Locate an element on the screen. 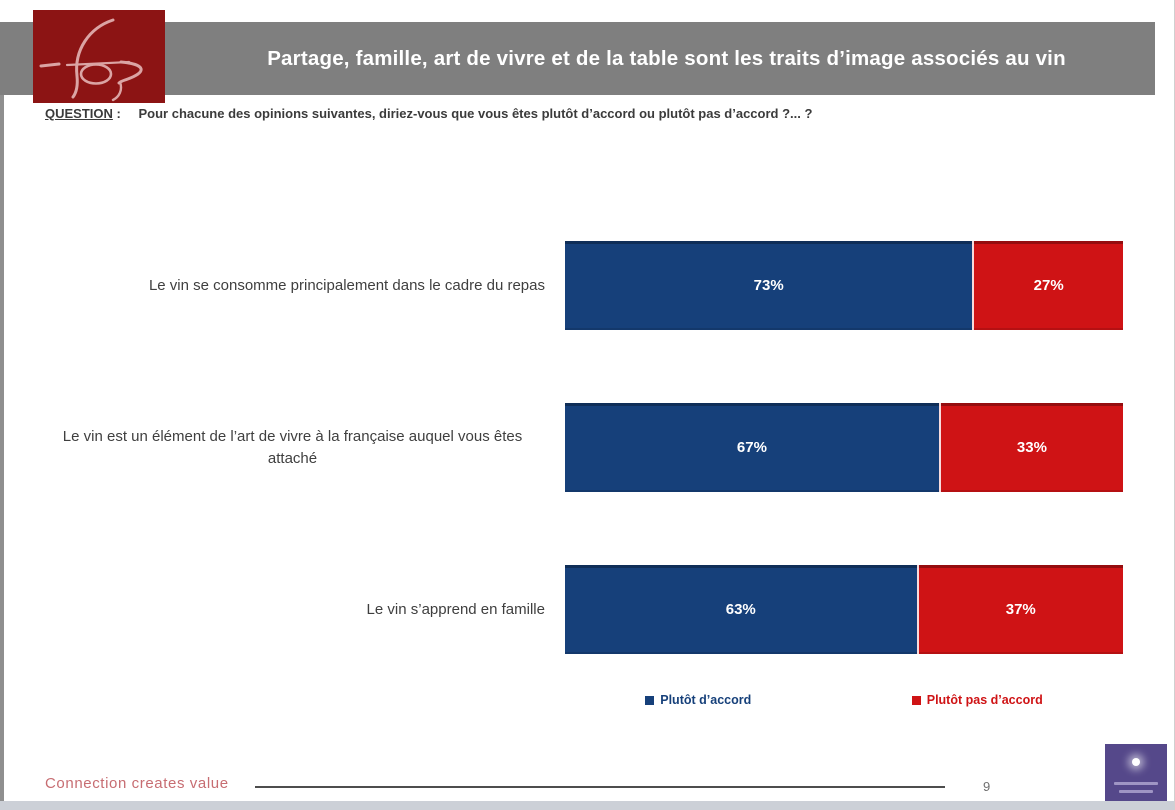 The image size is (1175, 810). legend-swatch-agree-icon is located at coordinates (650, 700).